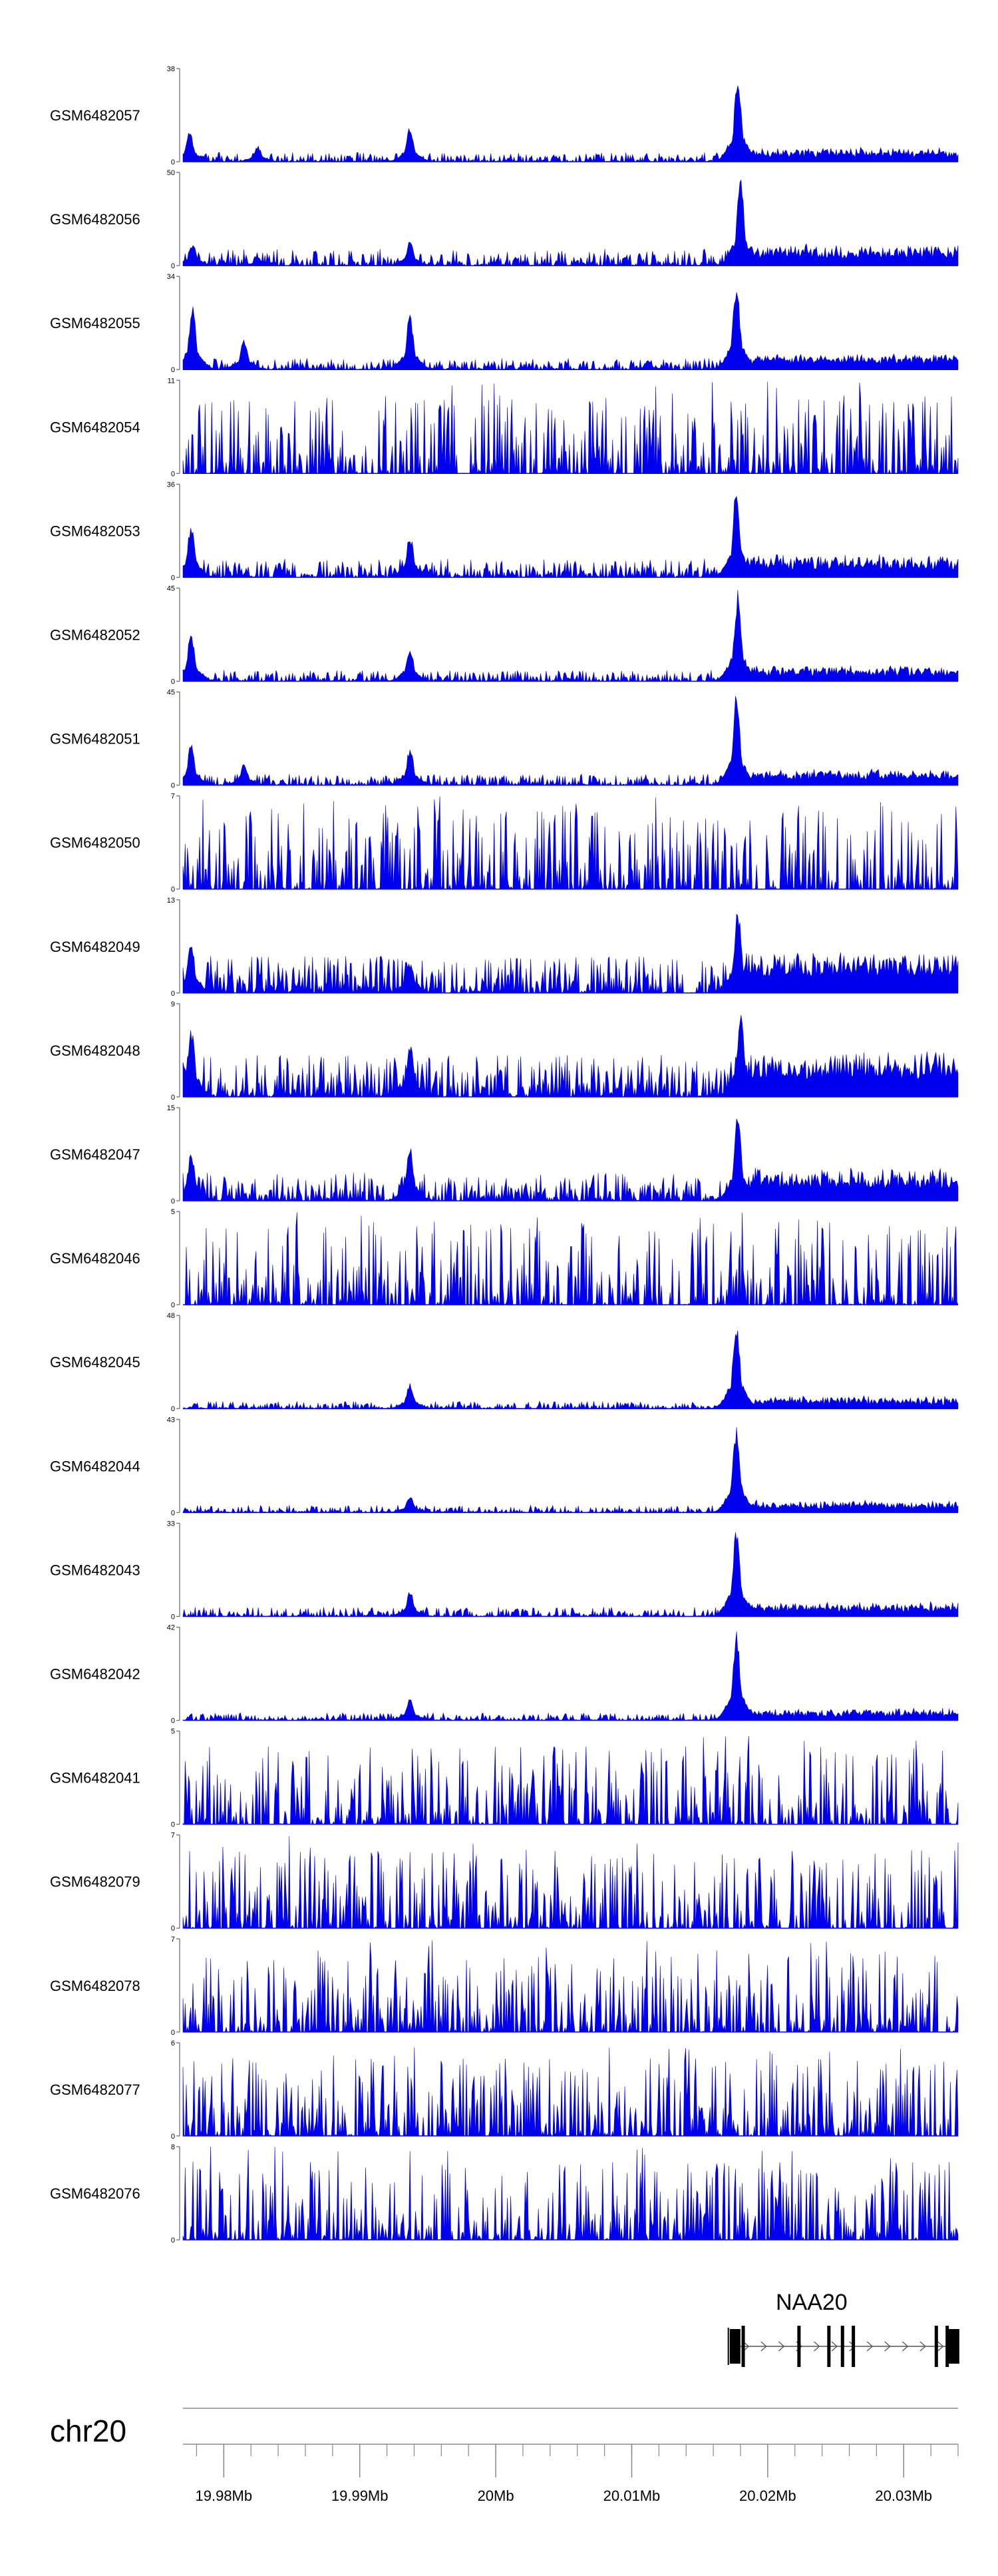 The image size is (998, 2576). I want to click on gene-track: NAA20, so click(843, 2328).